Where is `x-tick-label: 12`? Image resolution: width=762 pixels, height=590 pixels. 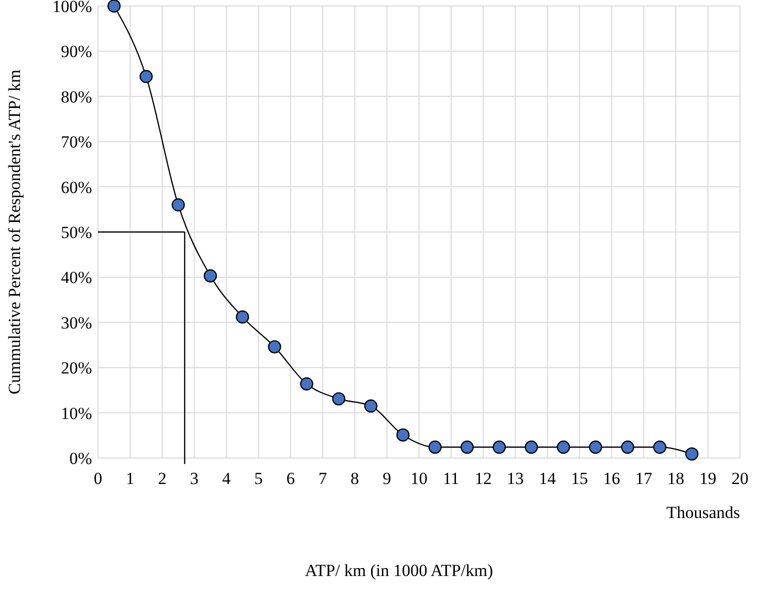 x-tick-label: 12 is located at coordinates (483, 478).